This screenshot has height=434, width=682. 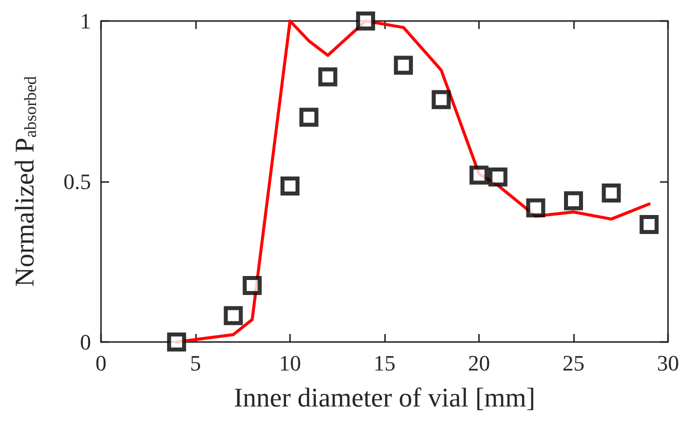 What do you see at coordinates (195, 363) in the screenshot?
I see `x-tick-label: 5` at bounding box center [195, 363].